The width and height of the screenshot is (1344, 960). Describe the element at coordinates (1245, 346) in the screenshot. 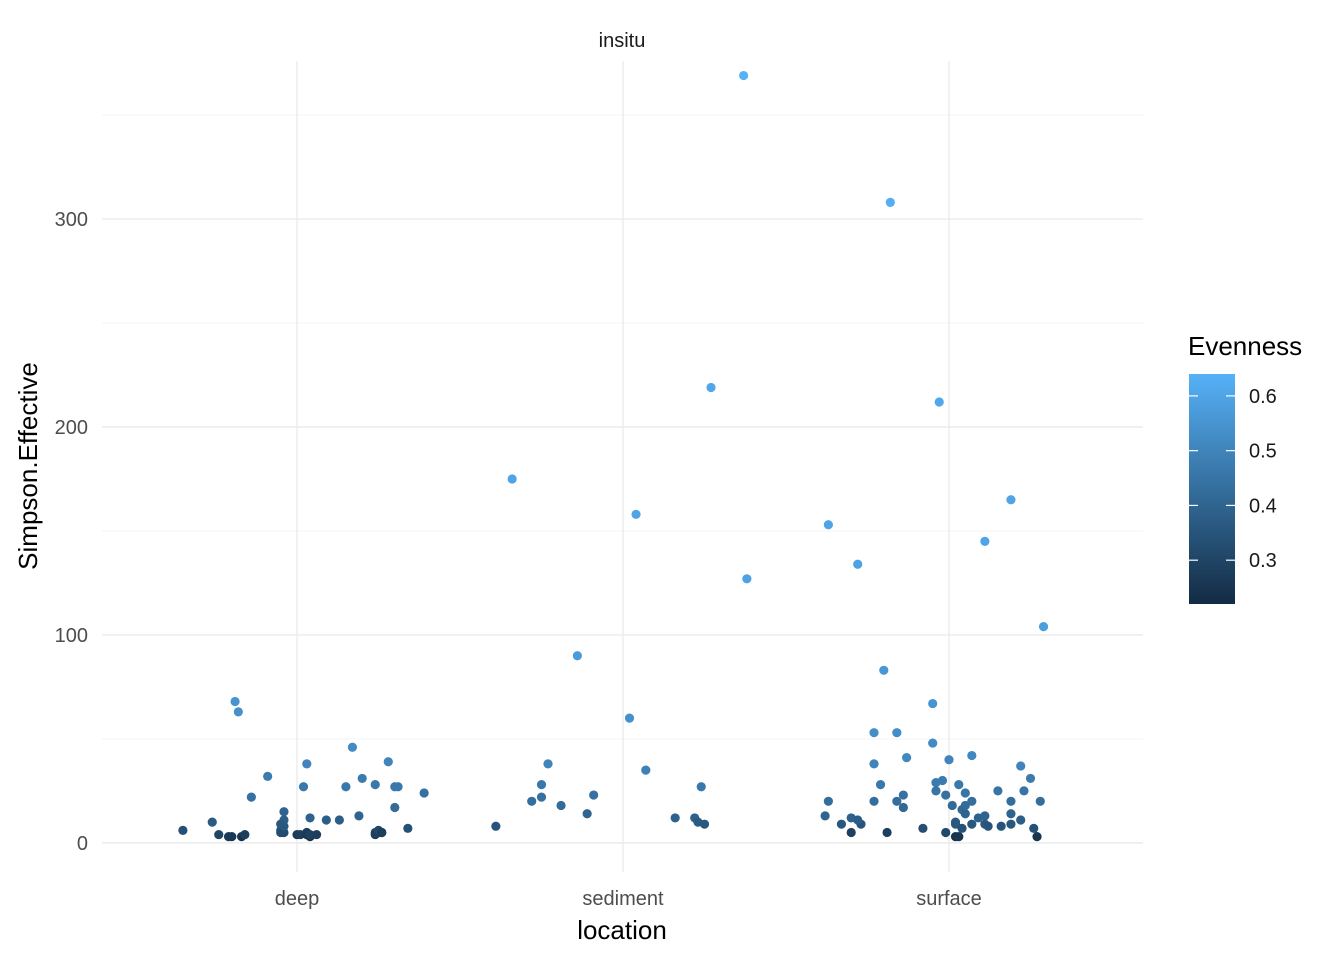

I see `legend-title: Evenness` at that location.